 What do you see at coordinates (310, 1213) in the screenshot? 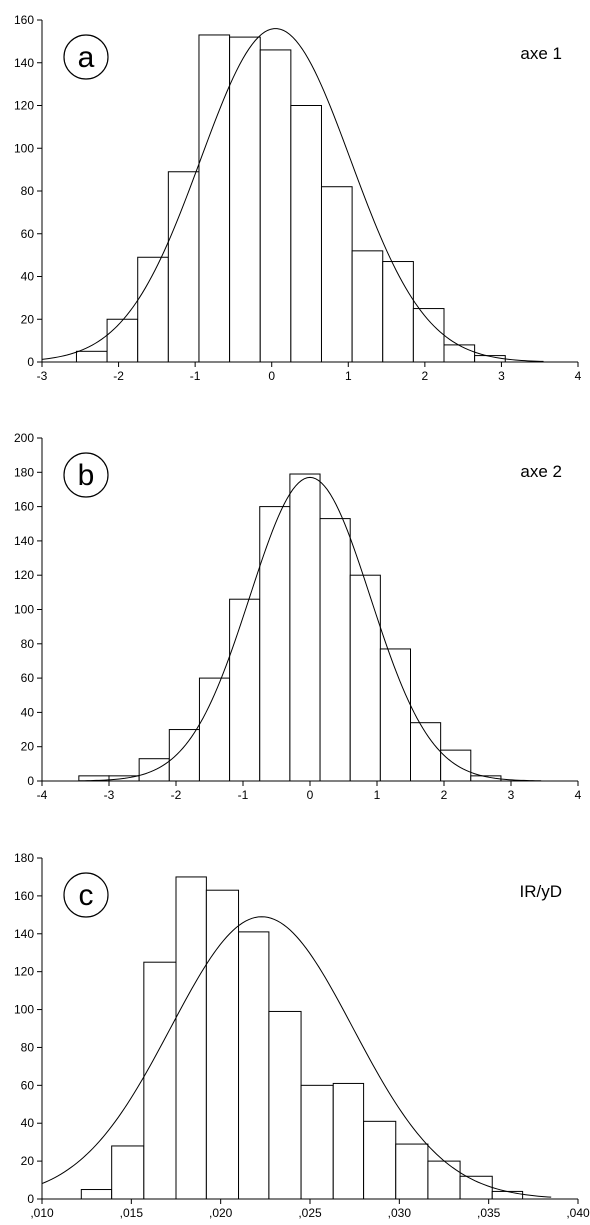
I see `x-tick-label: ,025` at bounding box center [310, 1213].